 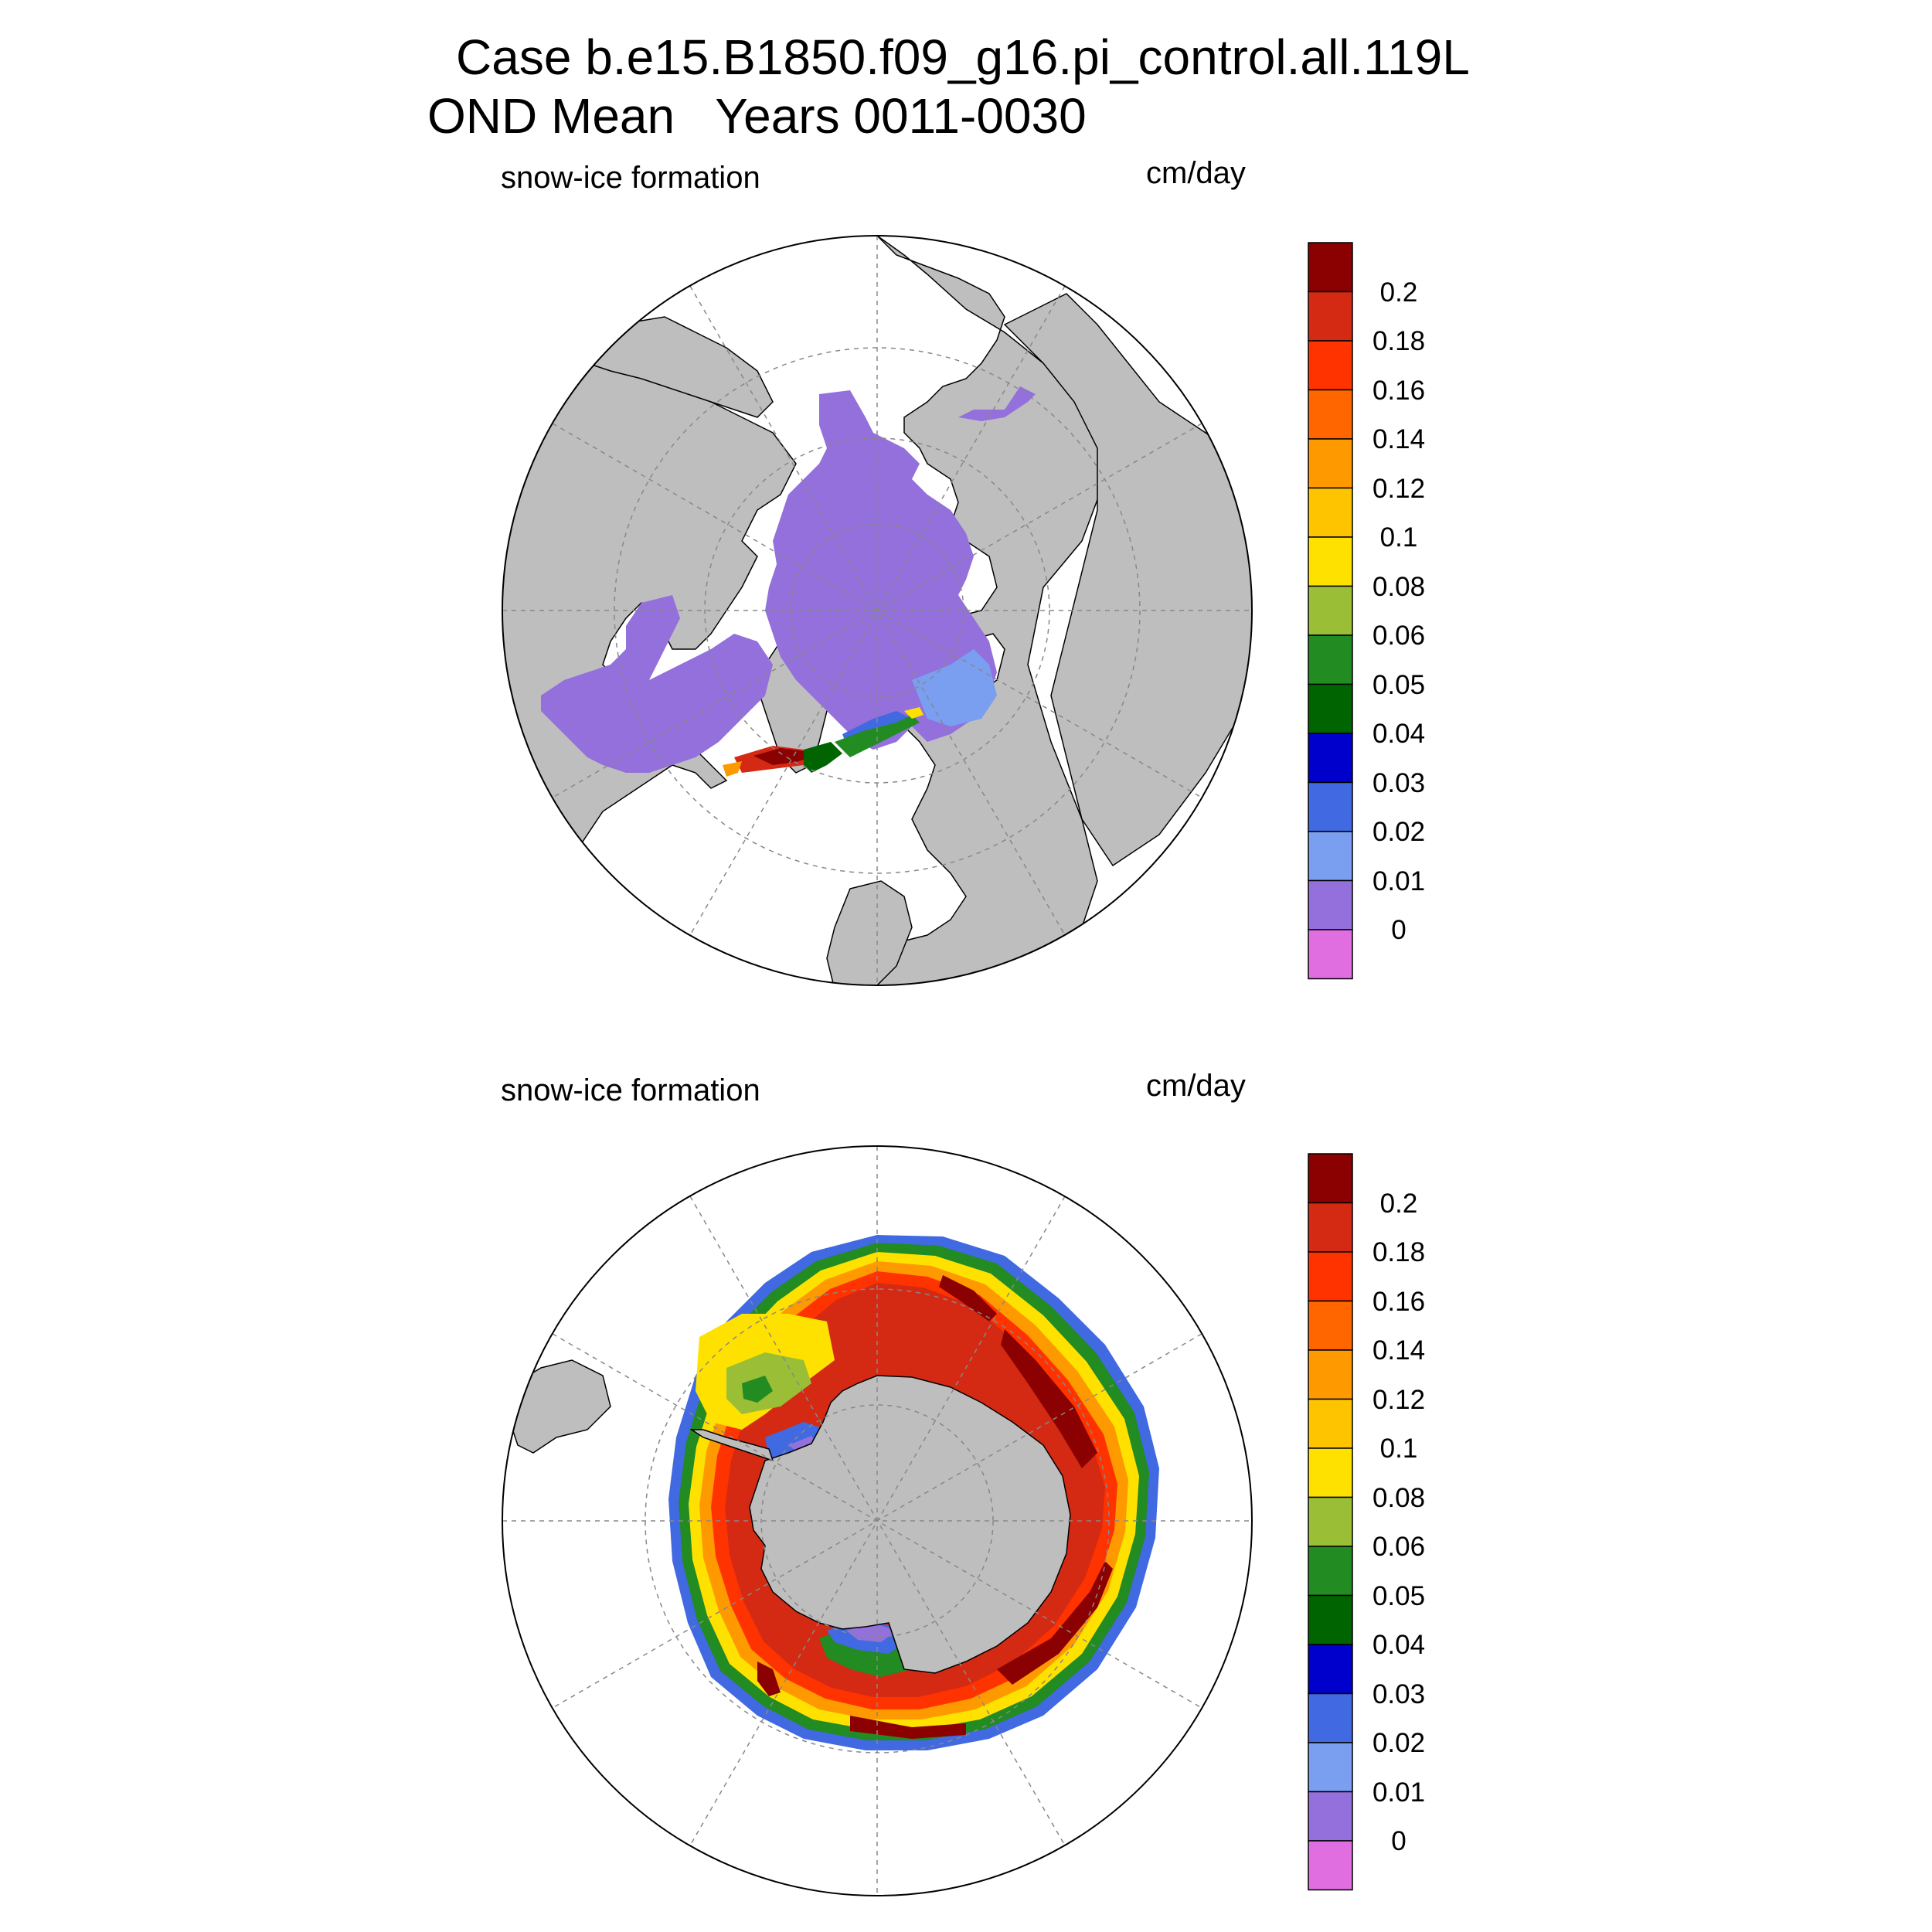 I want to click on south-field-hotspot-north, so click(x=968, y=1298).